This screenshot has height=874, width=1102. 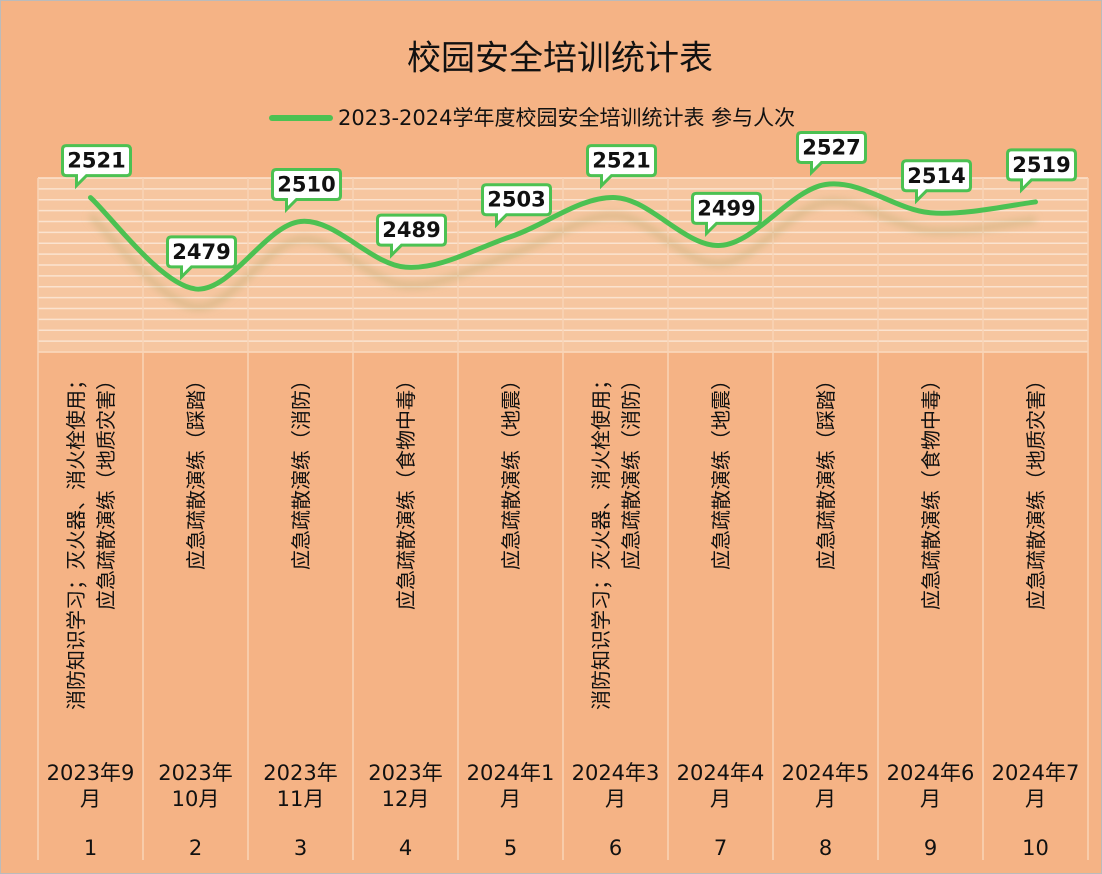 I want to click on category-date-text: 2024年5月, so click(x=825, y=786).